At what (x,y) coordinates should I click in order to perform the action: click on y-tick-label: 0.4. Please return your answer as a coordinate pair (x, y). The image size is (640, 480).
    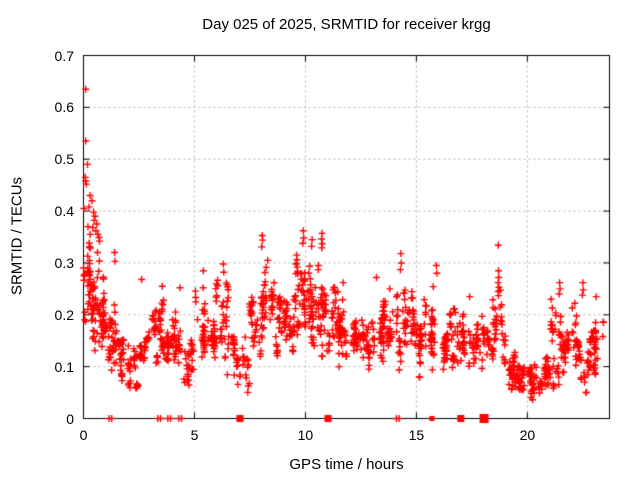
    Looking at the image, I should click on (64, 211).